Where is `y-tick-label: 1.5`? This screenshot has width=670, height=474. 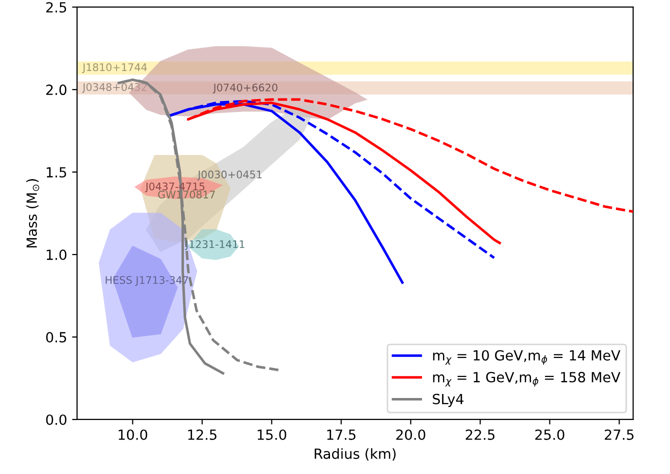
y-tick-label: 1.5 is located at coordinates (56, 172).